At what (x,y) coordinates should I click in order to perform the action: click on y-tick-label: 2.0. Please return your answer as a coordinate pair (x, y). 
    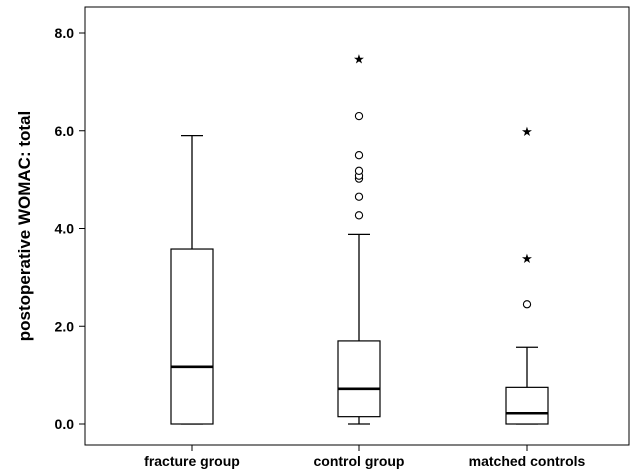
    Looking at the image, I should click on (65, 326).